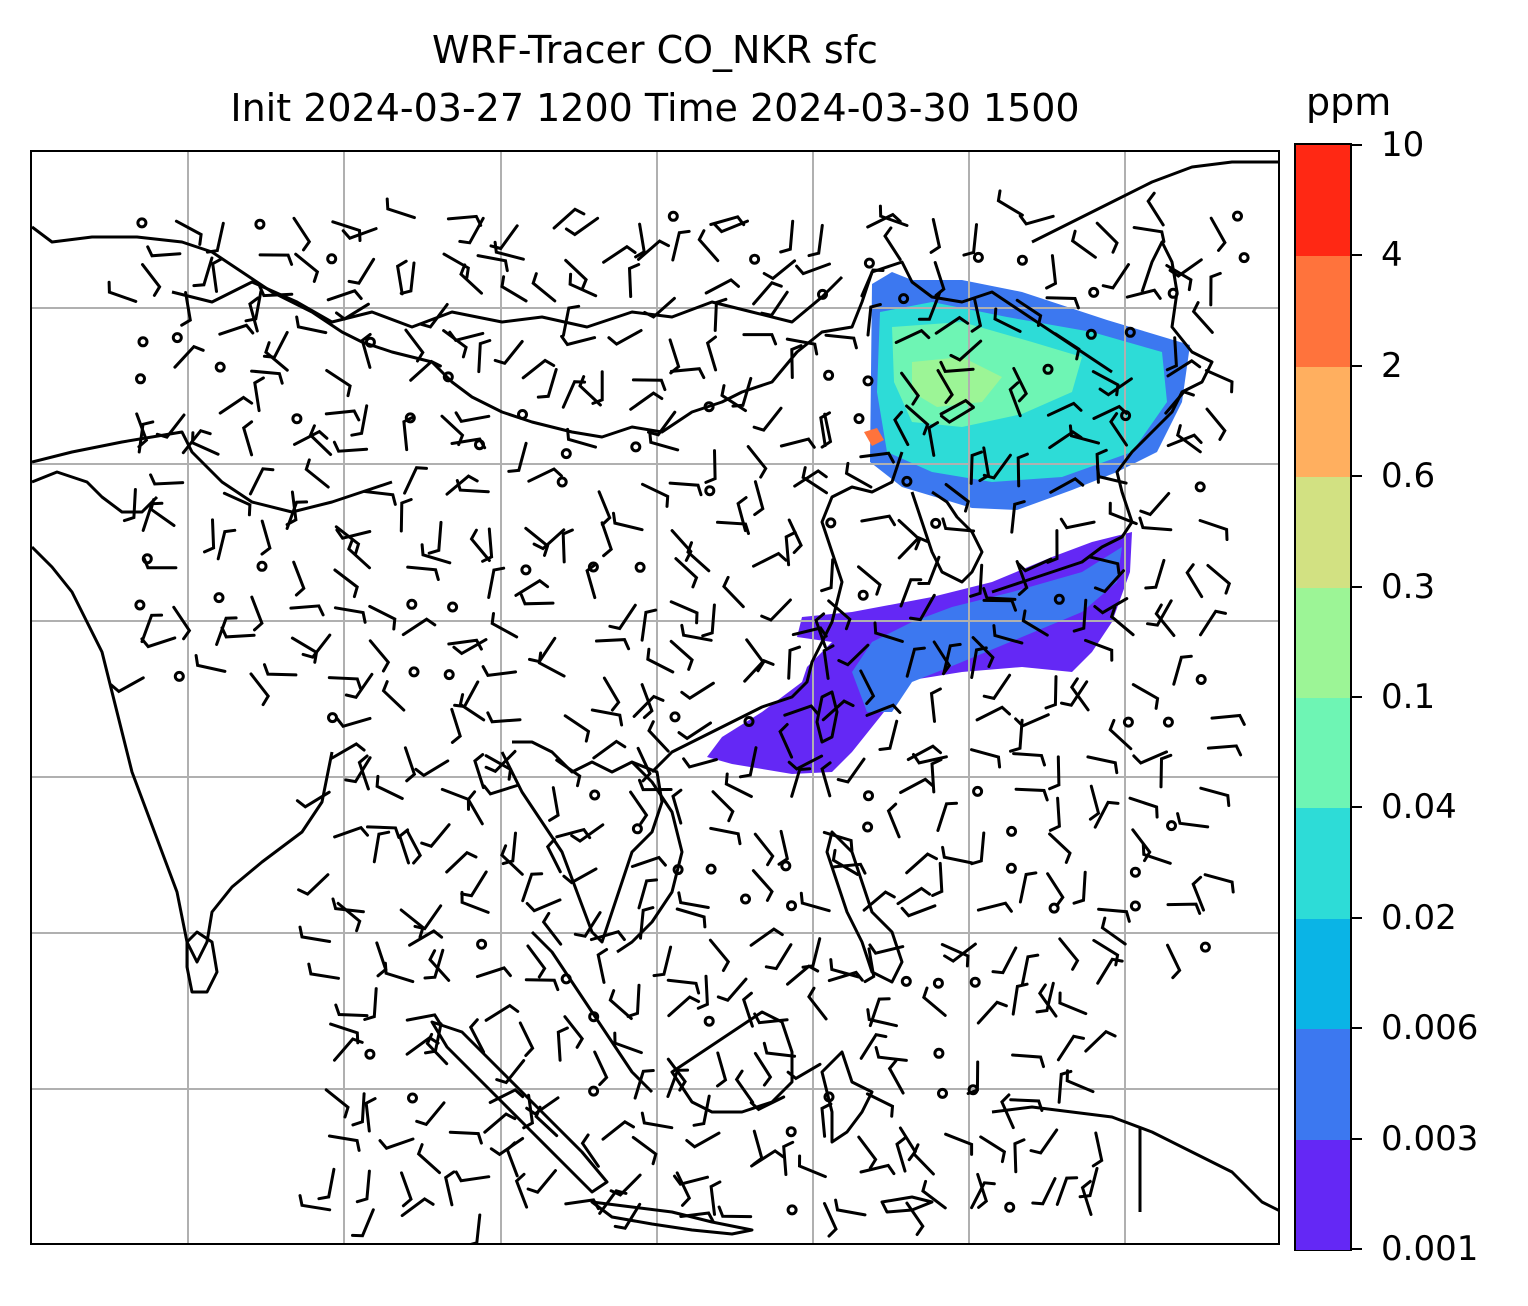 The height and width of the screenshot is (1306, 1528). What do you see at coordinates (1102, 417) in the screenshot?
I see `coastline-japan` at bounding box center [1102, 417].